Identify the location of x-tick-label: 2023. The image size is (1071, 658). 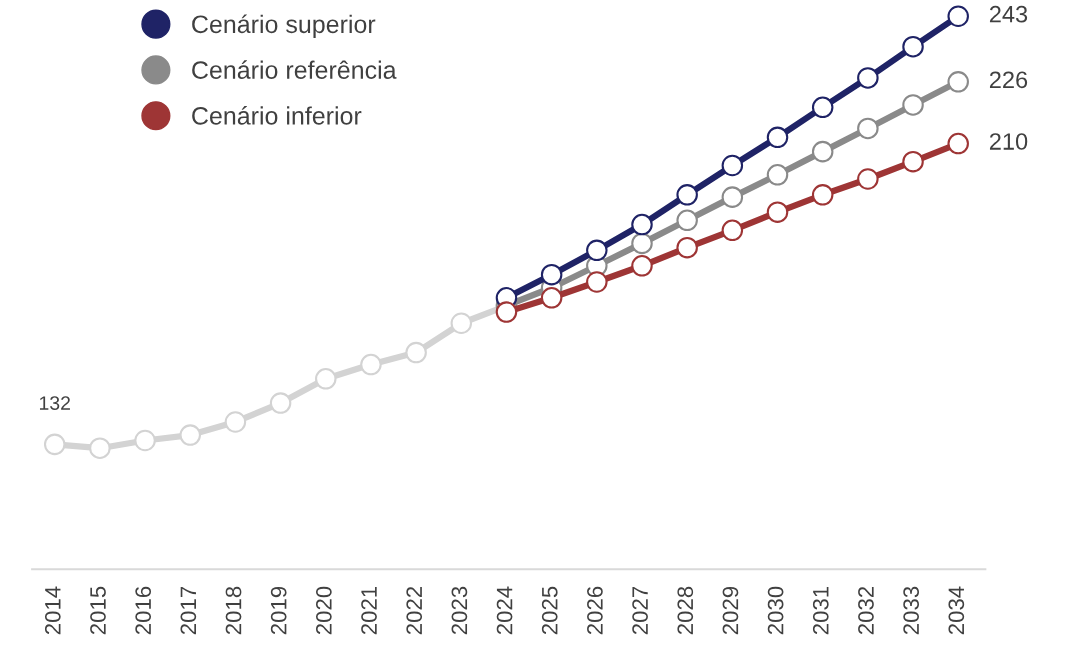
(459, 610).